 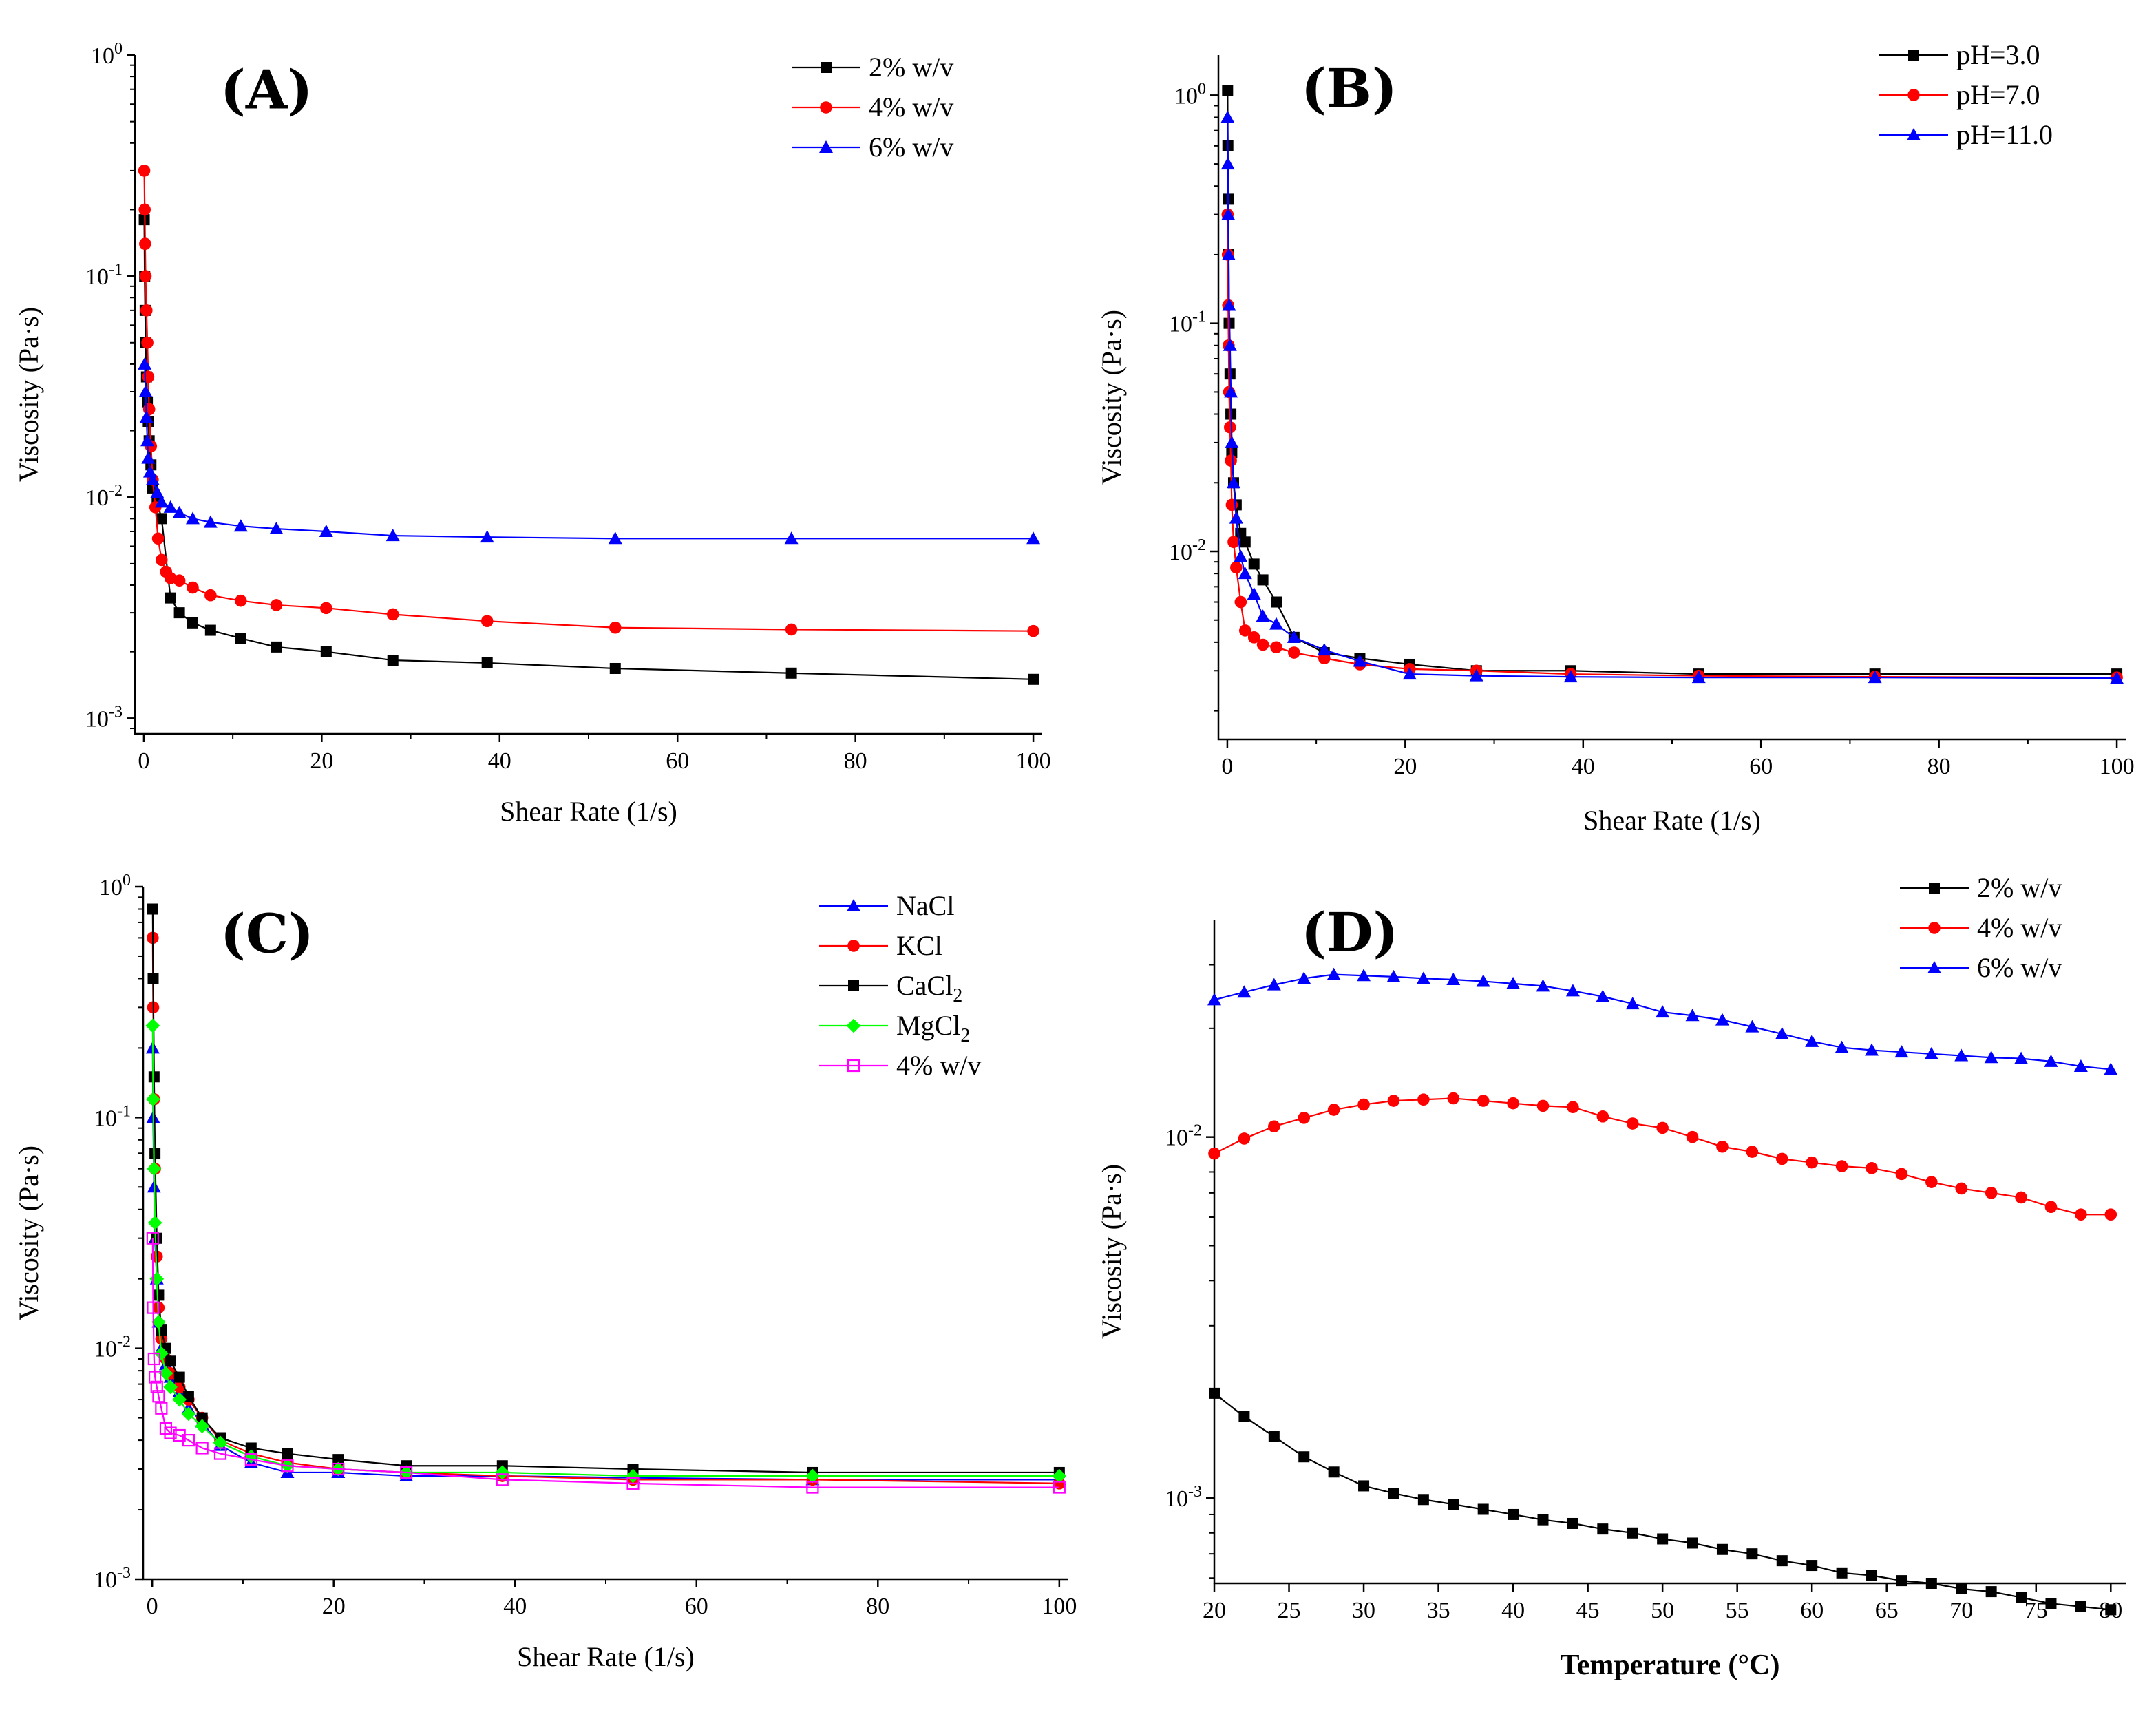 What do you see at coordinates (2019, 967) in the screenshot?
I see `legend-label: 6% w/v` at bounding box center [2019, 967].